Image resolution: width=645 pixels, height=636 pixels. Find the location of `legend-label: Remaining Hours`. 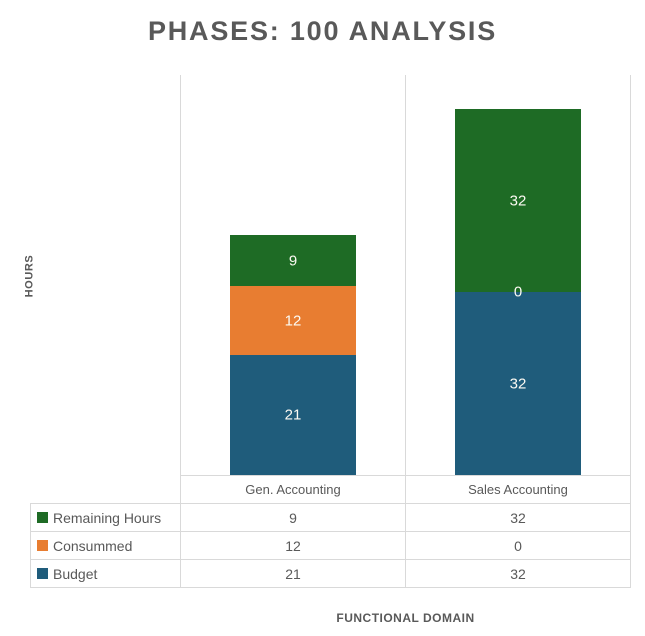

legend-label: Remaining Hours is located at coordinates (107, 517).